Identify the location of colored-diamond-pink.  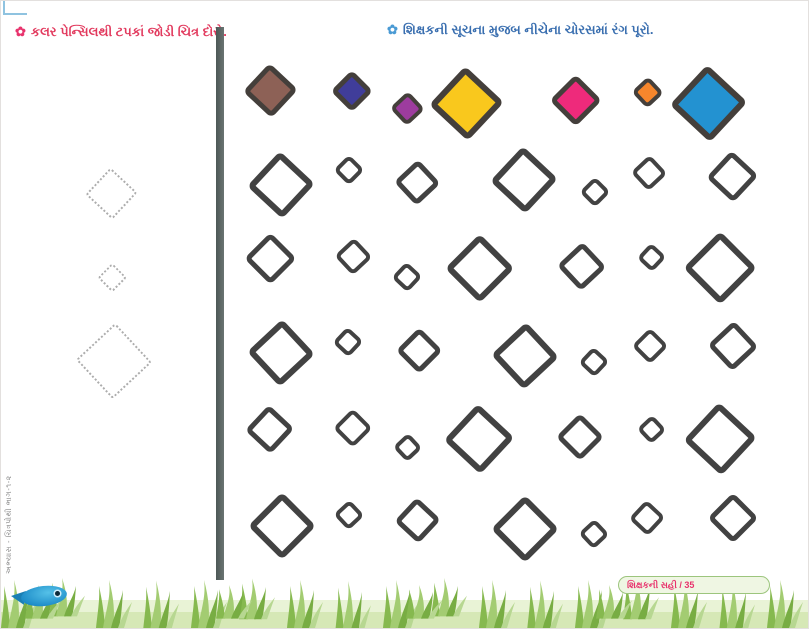
(576, 101).